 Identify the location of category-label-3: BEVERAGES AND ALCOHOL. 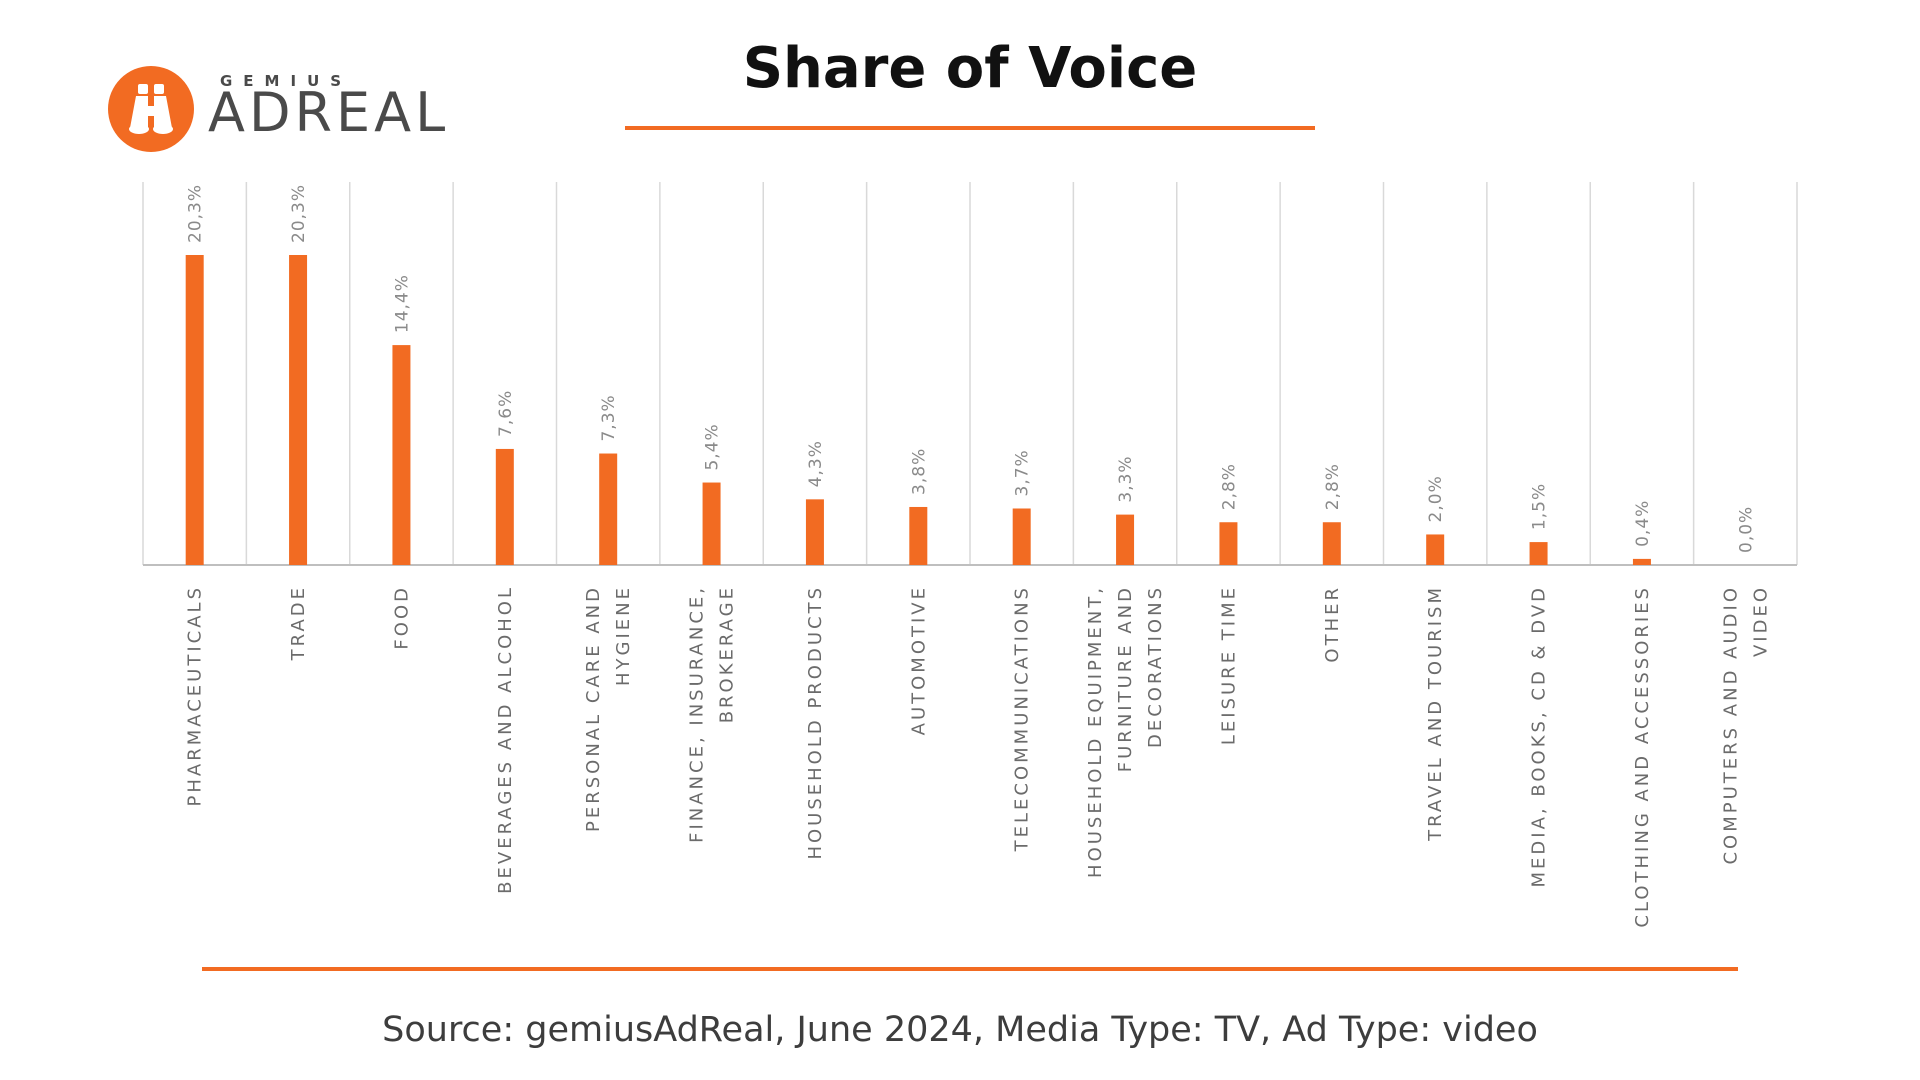
(505, 739).